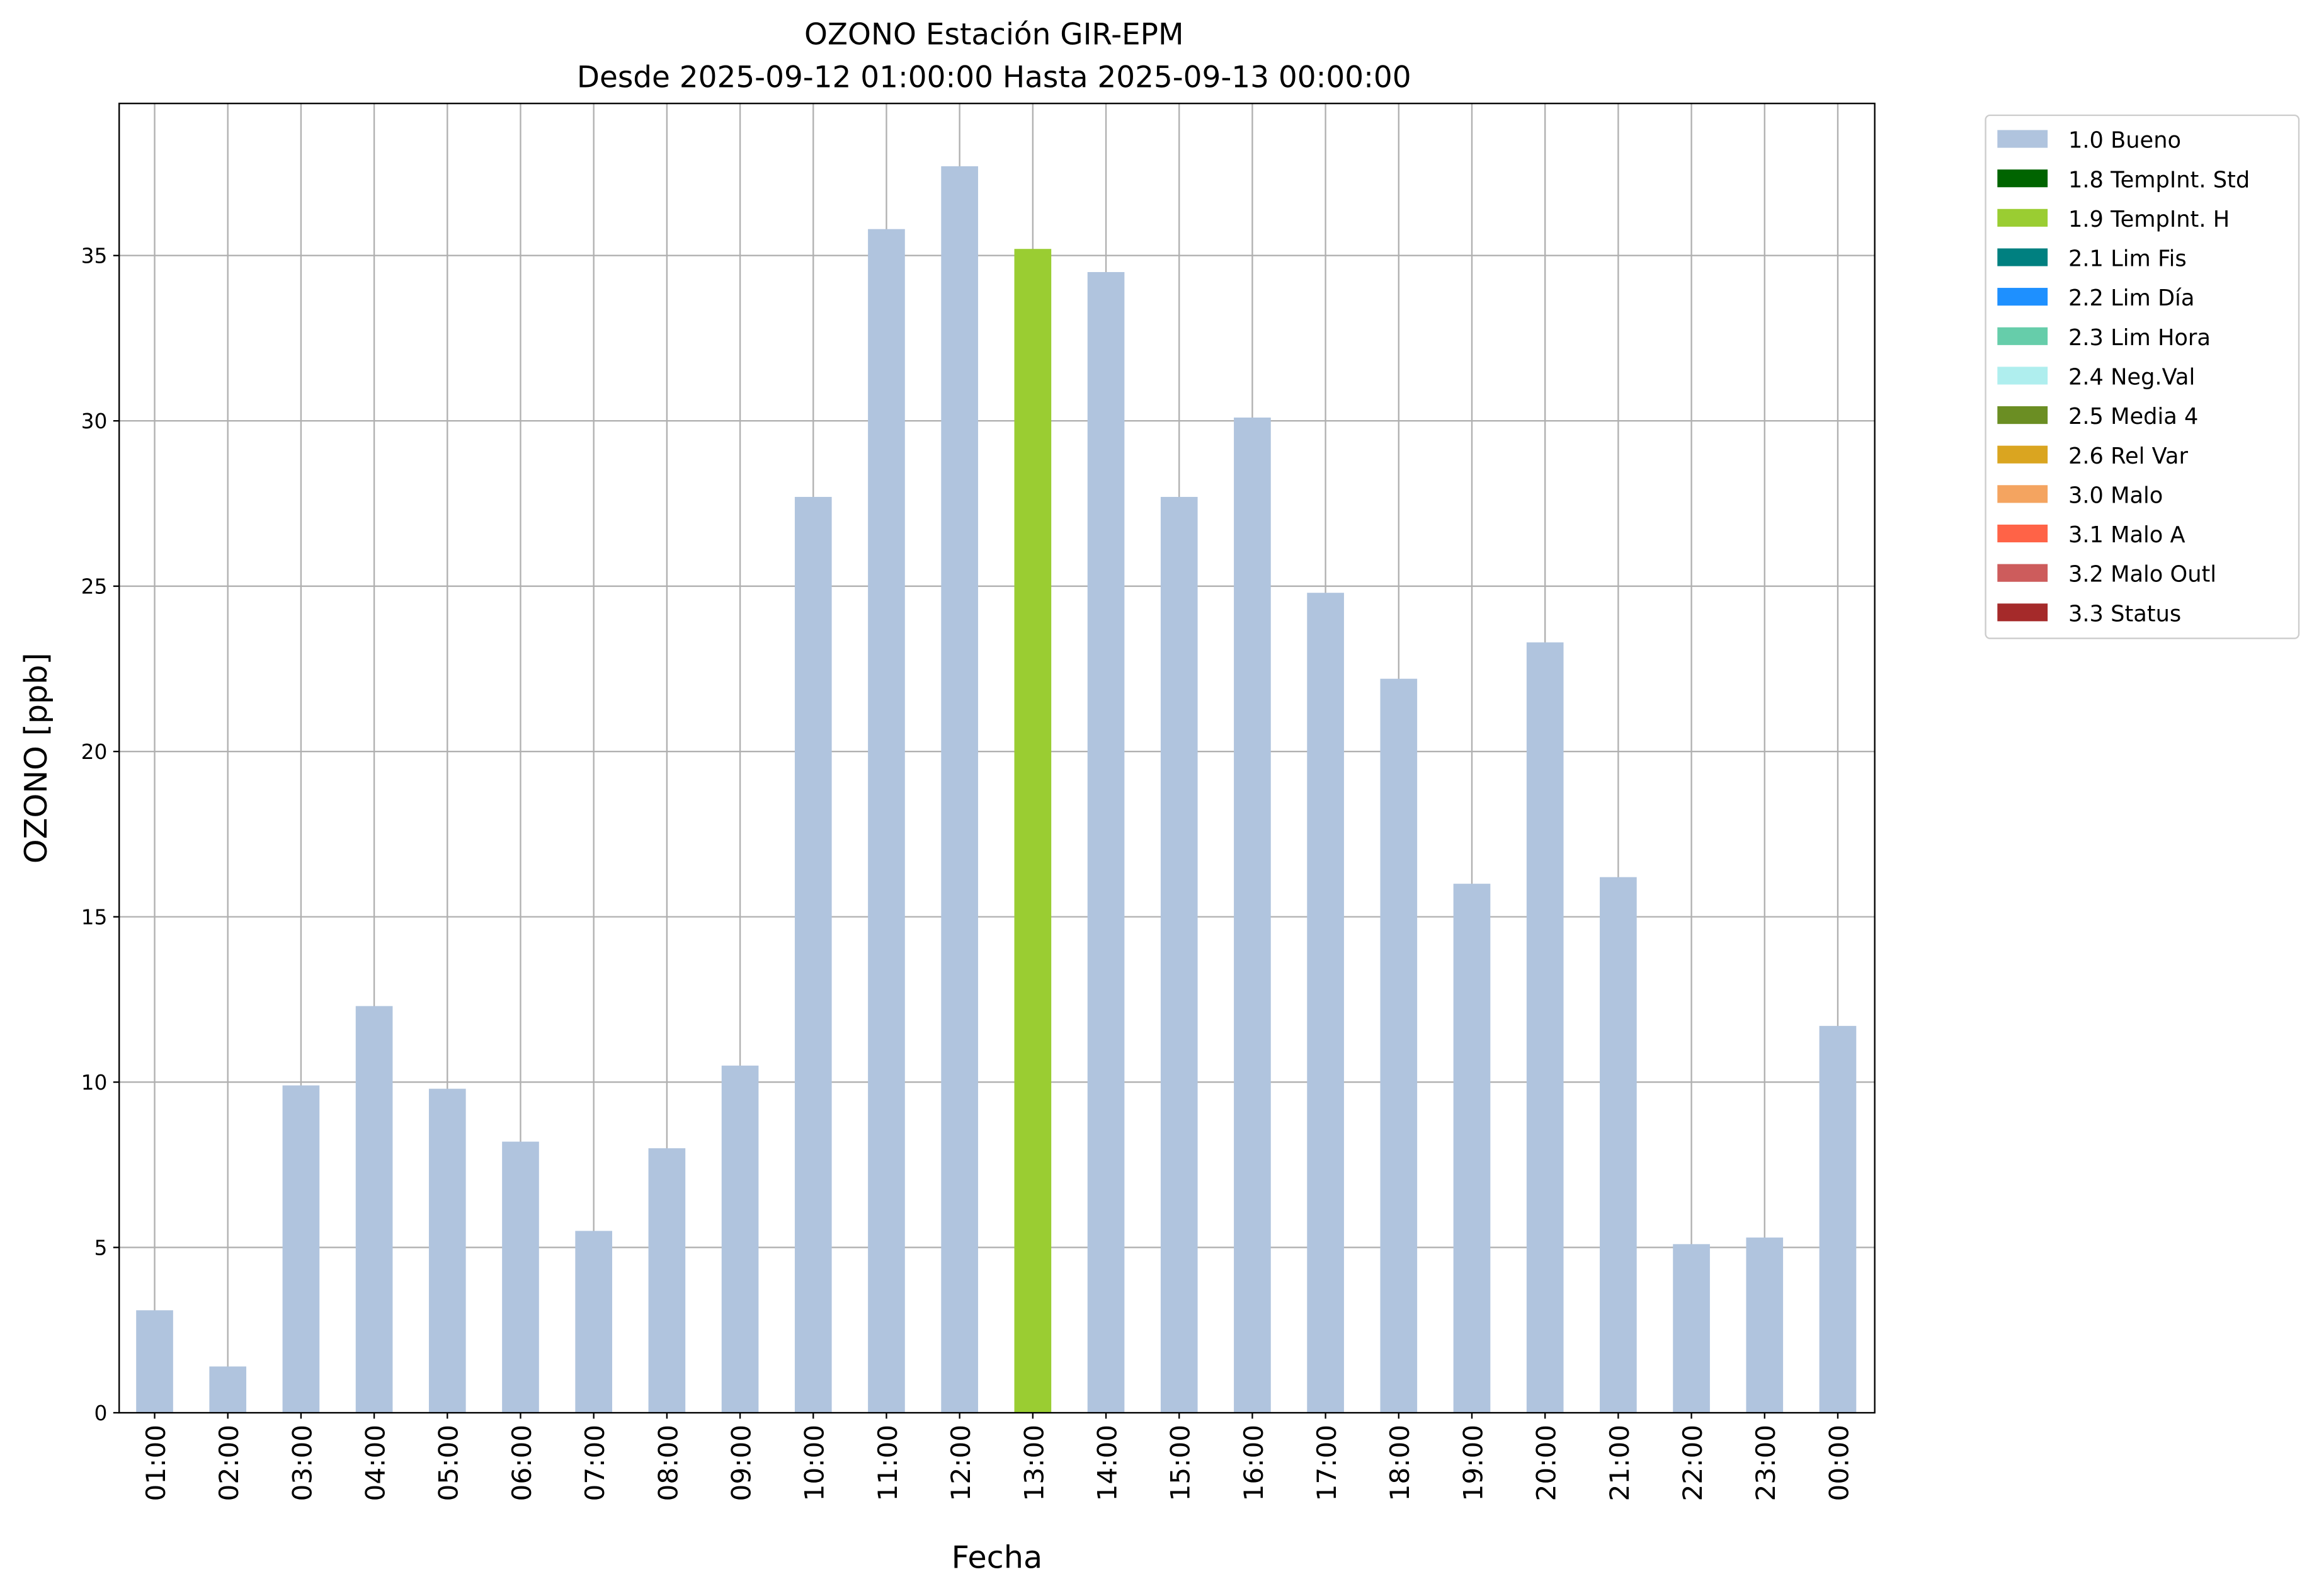 The image size is (2319, 1596). I want to click on x-tick-label: 05:00, so click(448, 1463).